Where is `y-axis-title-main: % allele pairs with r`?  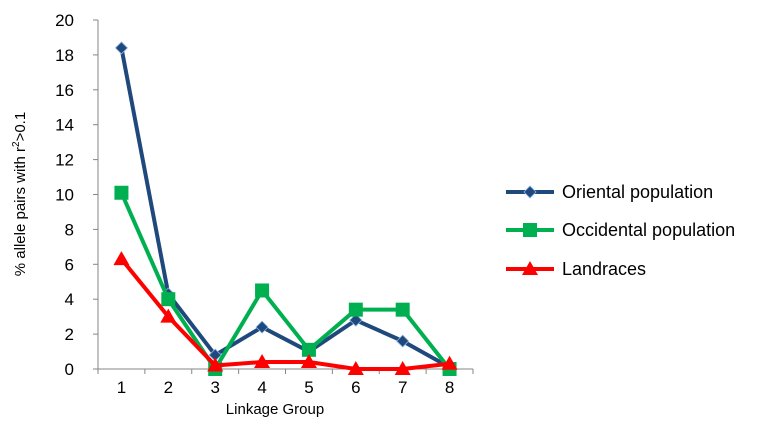
y-axis-title-main: % allele pairs with r is located at coordinates (20, 211).